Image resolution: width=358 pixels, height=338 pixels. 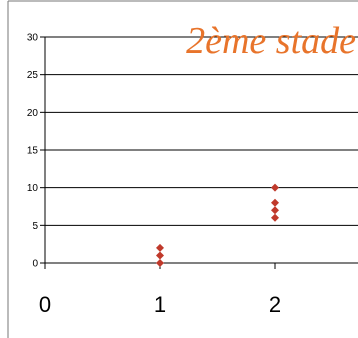 What do you see at coordinates (33, 38) in the screenshot?
I see `y-tick-label: 30` at bounding box center [33, 38].